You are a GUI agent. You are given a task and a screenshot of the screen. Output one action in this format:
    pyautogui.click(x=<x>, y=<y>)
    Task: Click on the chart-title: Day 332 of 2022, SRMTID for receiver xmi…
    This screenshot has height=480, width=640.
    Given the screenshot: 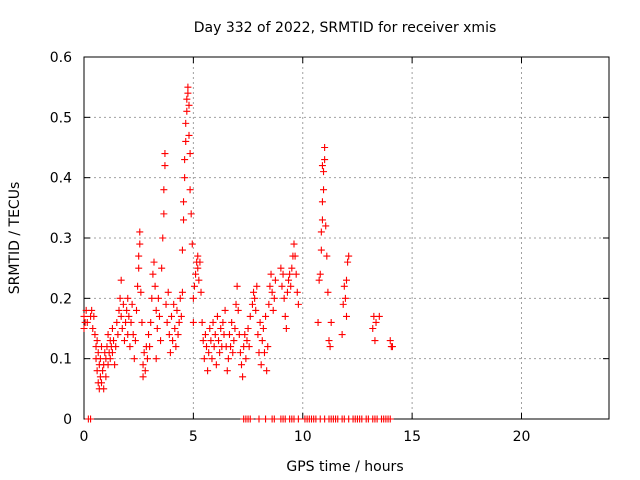 What is the action you would take?
    pyautogui.click(x=345, y=28)
    